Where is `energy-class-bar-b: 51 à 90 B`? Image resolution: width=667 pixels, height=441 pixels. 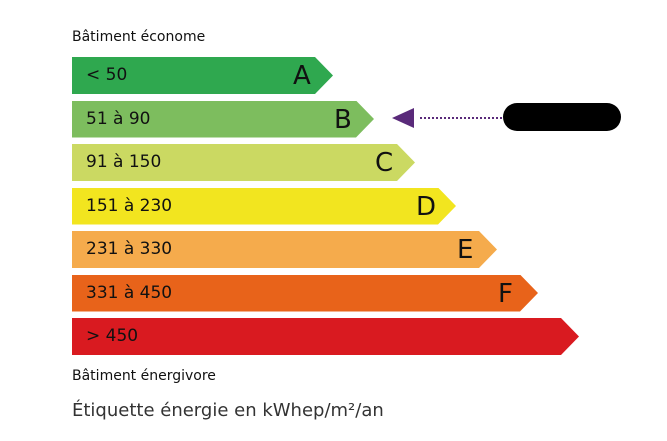 energy-class-bar-b: 51 à 90 B is located at coordinates (223, 119).